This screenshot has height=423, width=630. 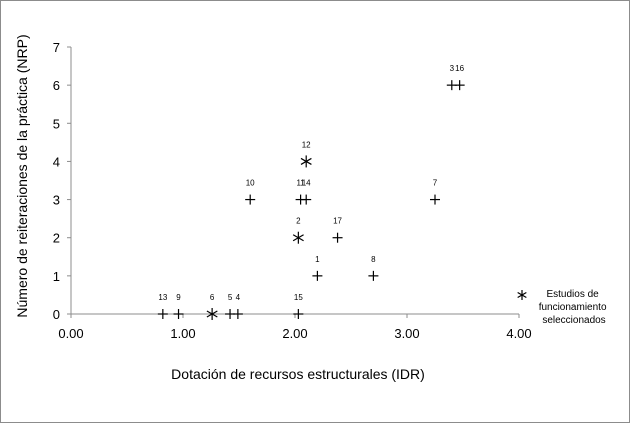 What do you see at coordinates (56, 238) in the screenshot?
I see `y-tick-label: 2` at bounding box center [56, 238].